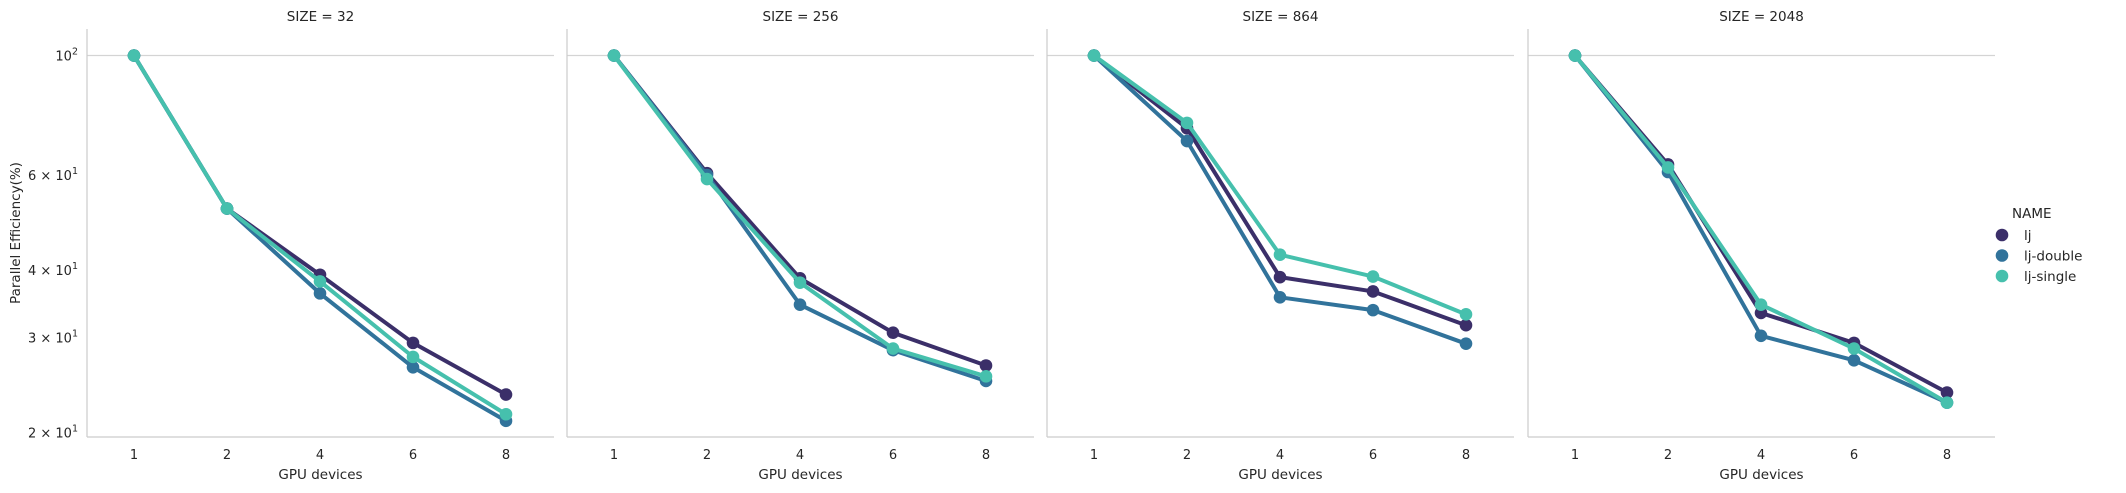 This screenshot has height=493, width=2126. I want to click on legend-label: lj-single, so click(2050, 277).